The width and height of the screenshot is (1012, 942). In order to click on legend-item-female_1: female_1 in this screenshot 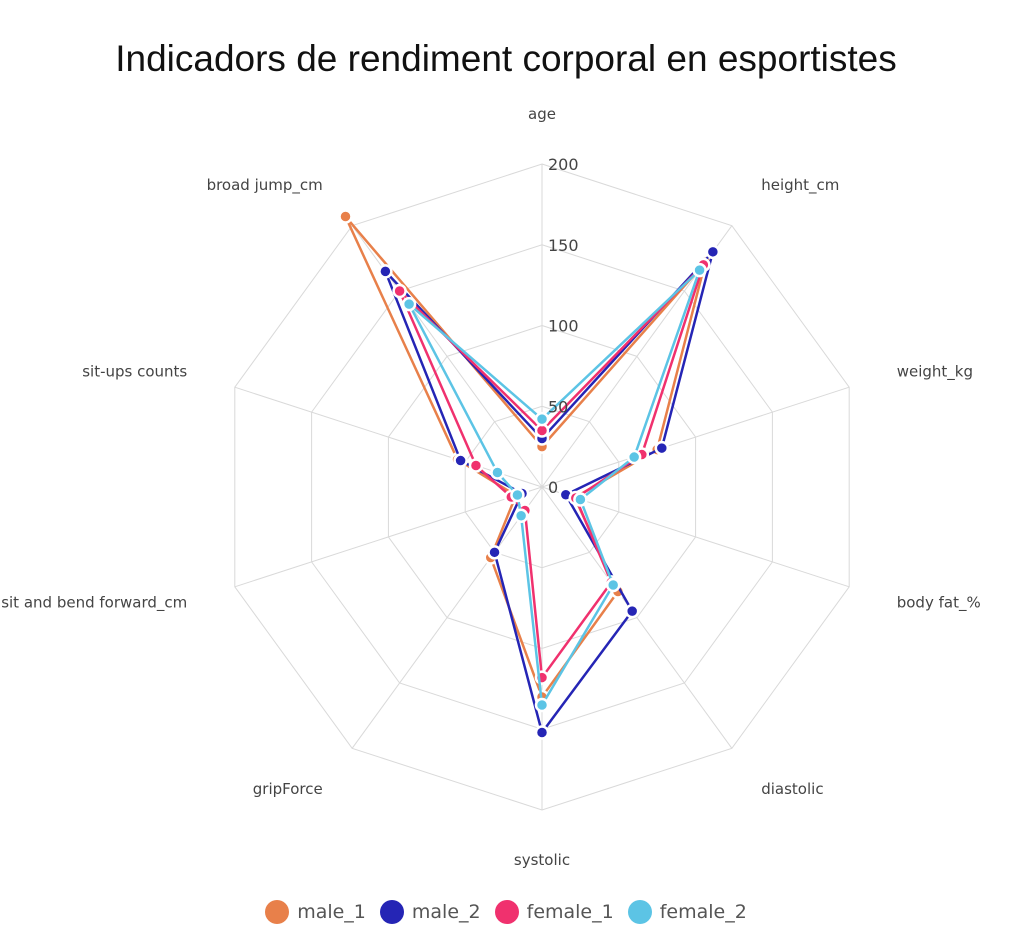, I will do `click(554, 912)`.